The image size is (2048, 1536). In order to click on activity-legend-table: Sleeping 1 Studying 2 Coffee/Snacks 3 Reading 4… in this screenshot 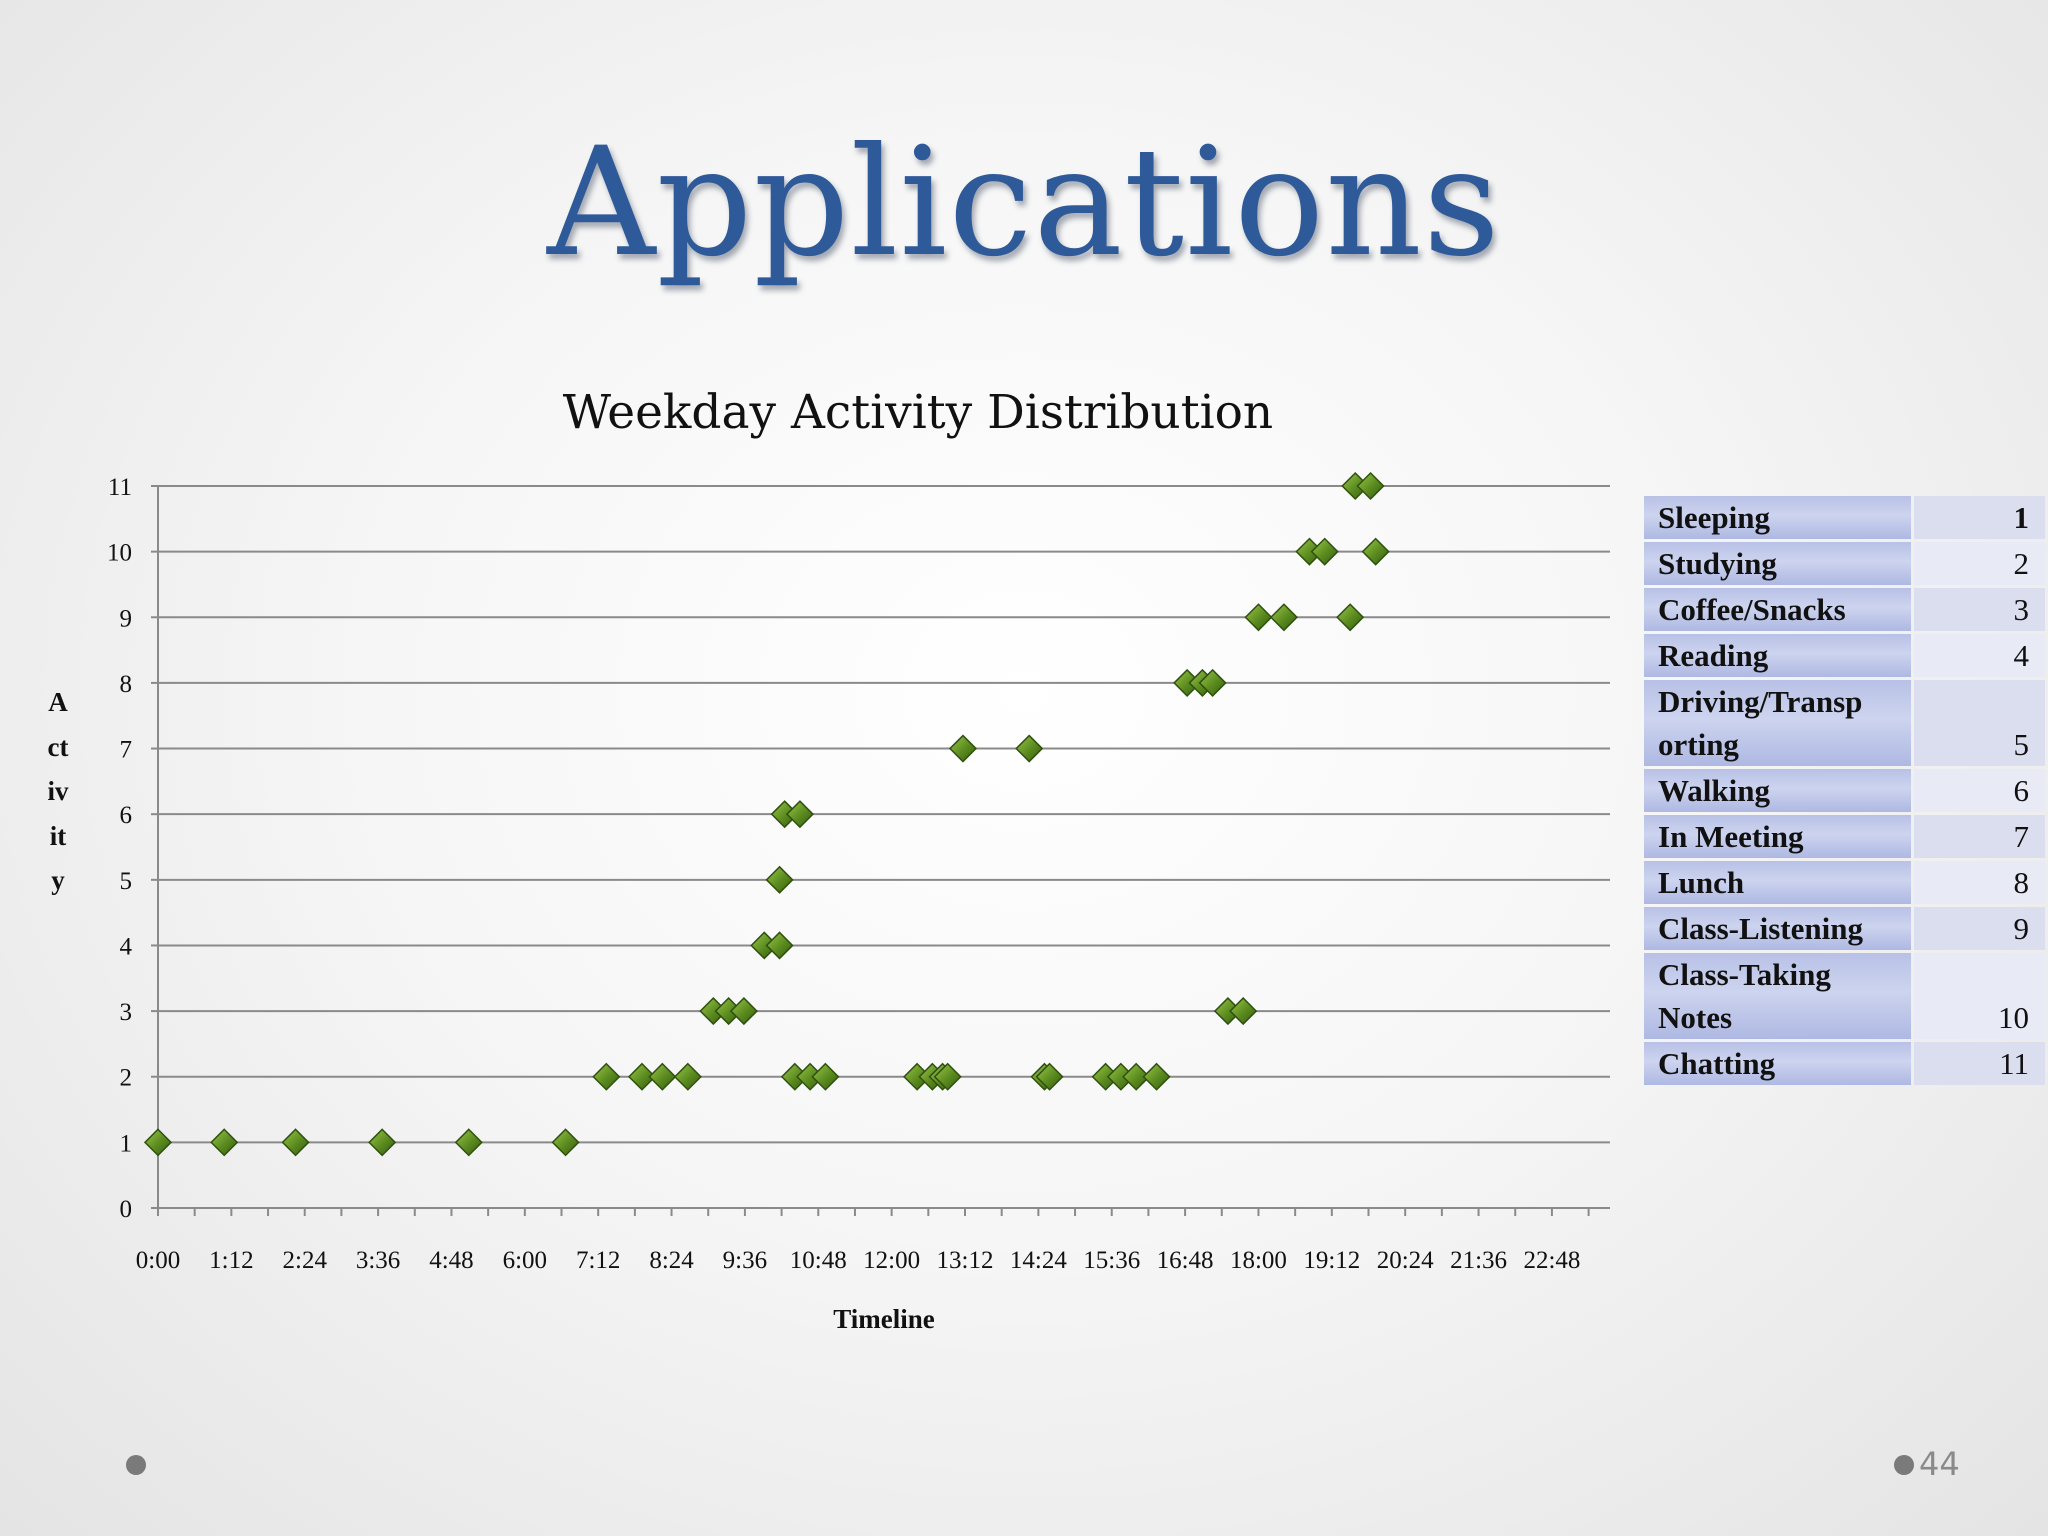, I will do `click(1844, 790)`.